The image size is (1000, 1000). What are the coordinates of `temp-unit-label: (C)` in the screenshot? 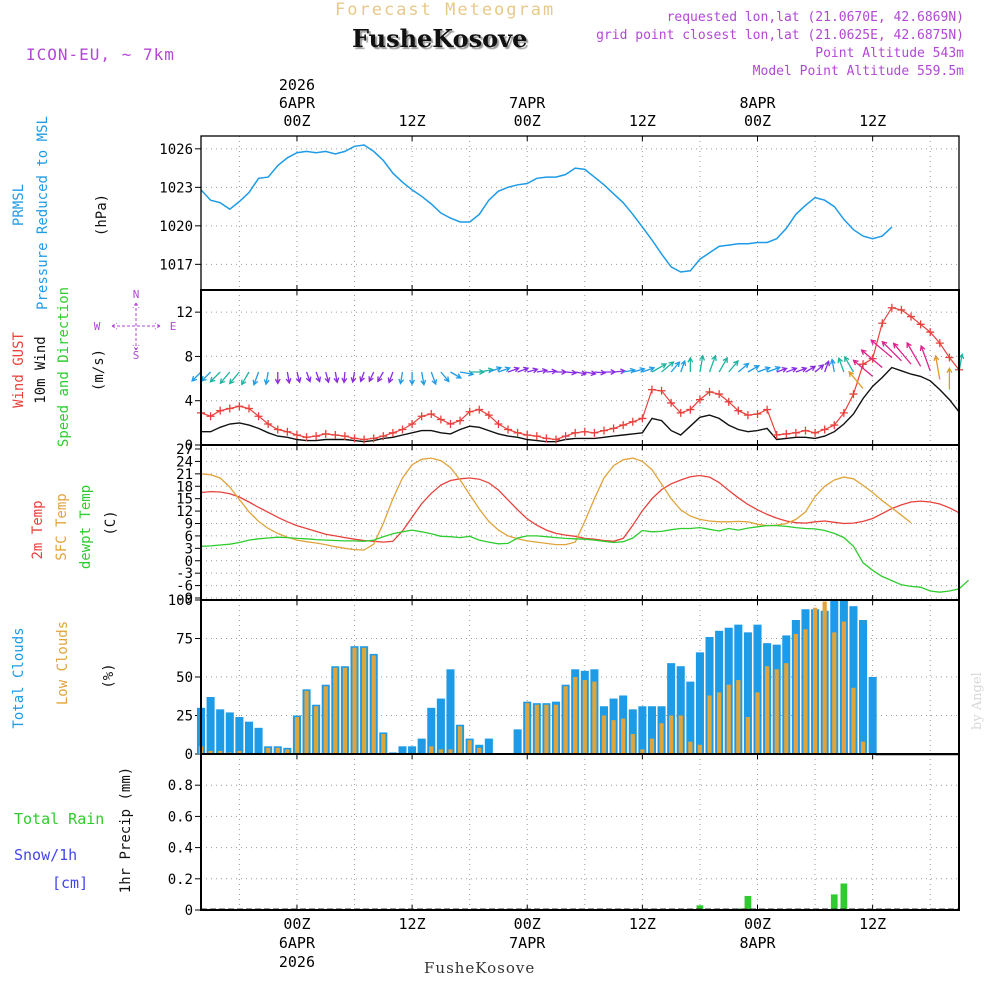 It's located at (111, 522).